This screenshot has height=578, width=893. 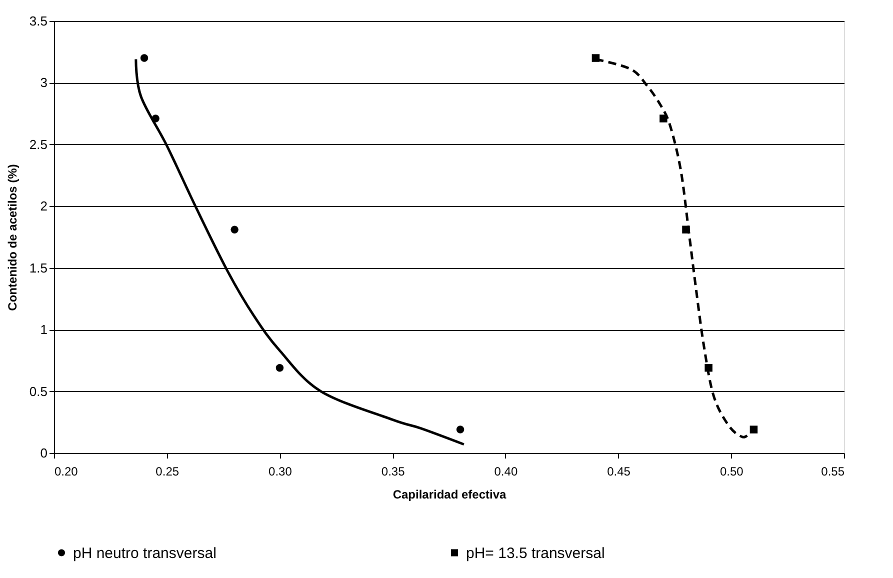 What do you see at coordinates (38, 268) in the screenshot?
I see `y-tick-label: 1.5` at bounding box center [38, 268].